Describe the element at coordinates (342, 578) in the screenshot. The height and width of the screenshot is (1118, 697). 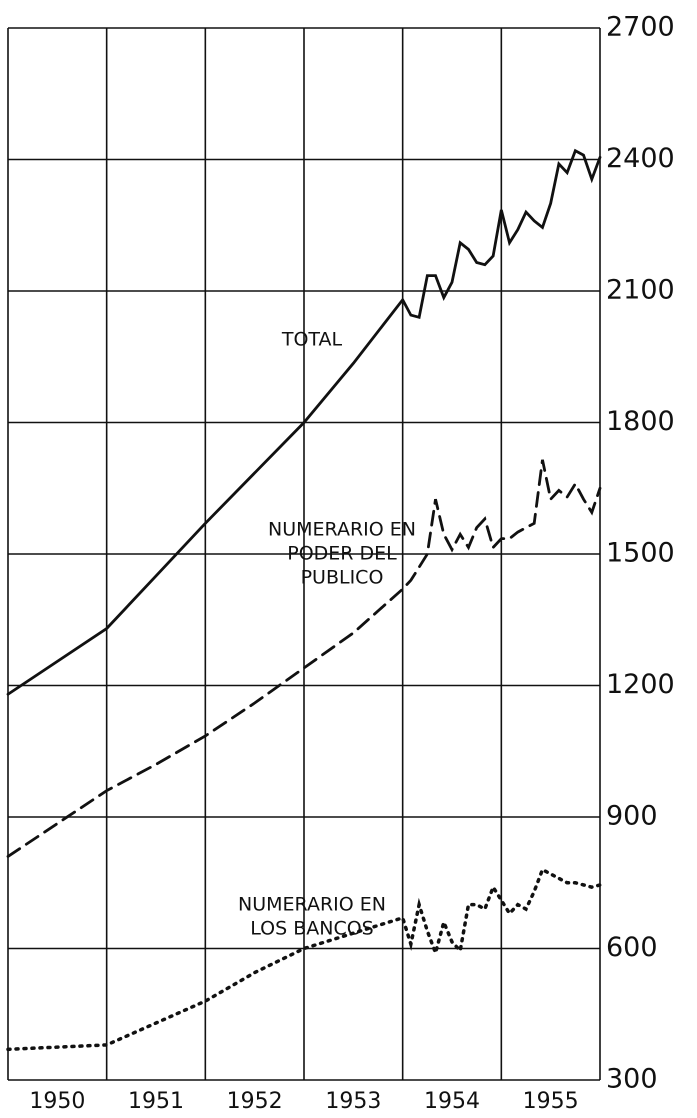
I see `series-label: PUBLICO` at that location.